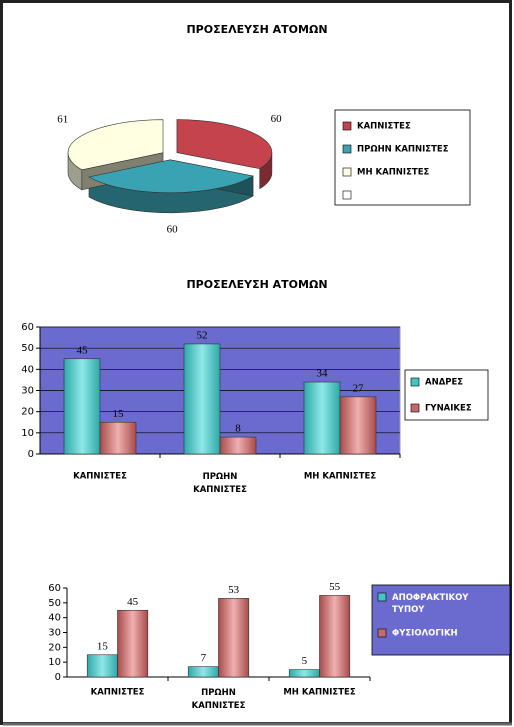 This screenshot has height=727, width=514. Describe the element at coordinates (403, 150) in the screenshot. I see `legend-label: ΠΡΩΗΝ ΚΑΠΝΙΣΤΕΣ` at that location.